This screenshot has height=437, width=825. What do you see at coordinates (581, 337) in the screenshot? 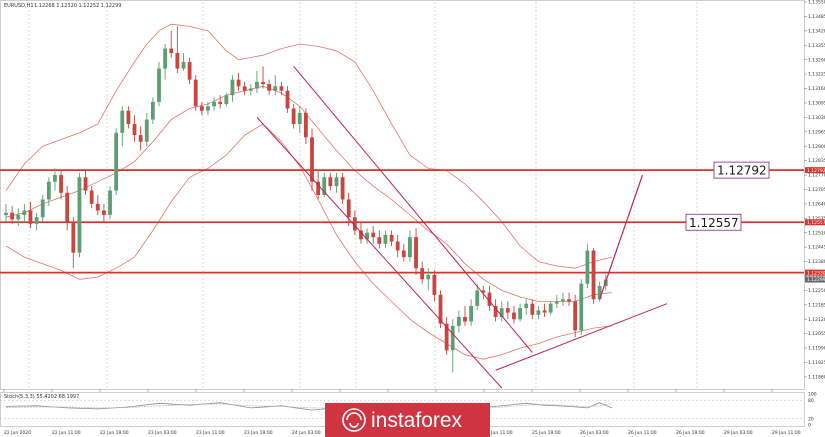
I see `support-trendline` at bounding box center [581, 337].